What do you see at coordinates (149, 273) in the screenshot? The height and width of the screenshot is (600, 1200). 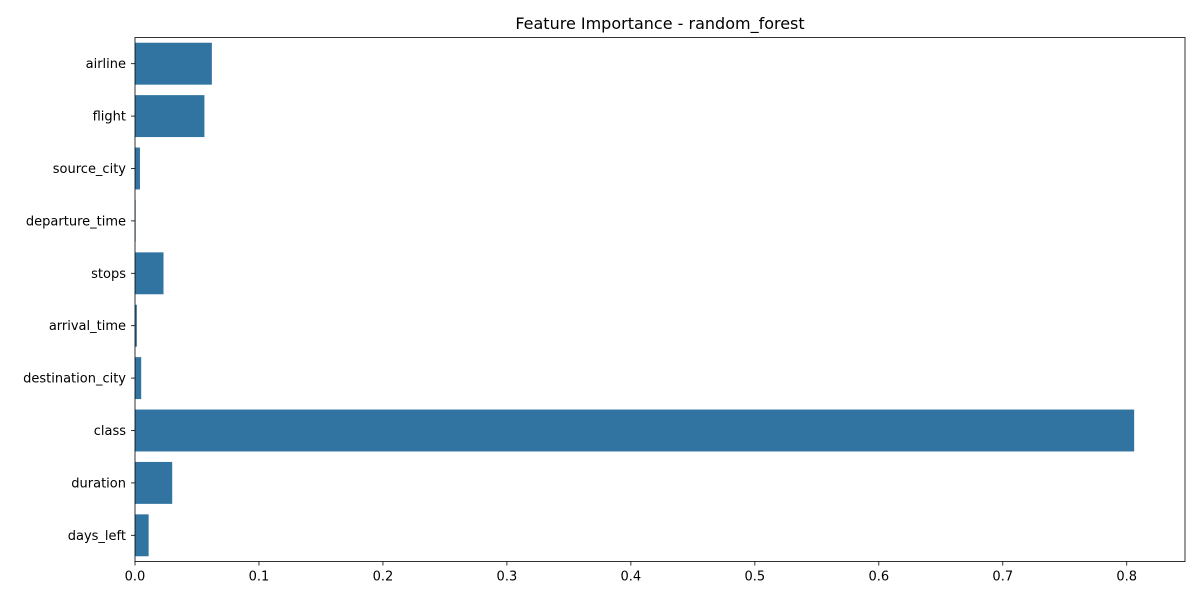 I see `bar-stops` at bounding box center [149, 273].